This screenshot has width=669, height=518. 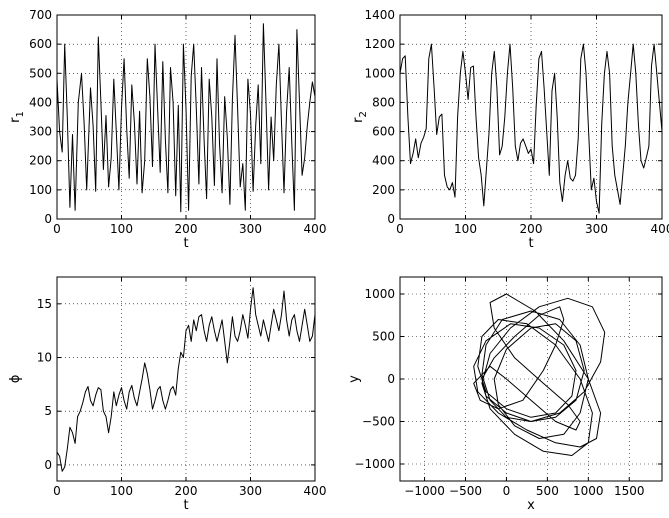 What do you see at coordinates (44, 304) in the screenshot?
I see `y-tick-label: 15` at bounding box center [44, 304].